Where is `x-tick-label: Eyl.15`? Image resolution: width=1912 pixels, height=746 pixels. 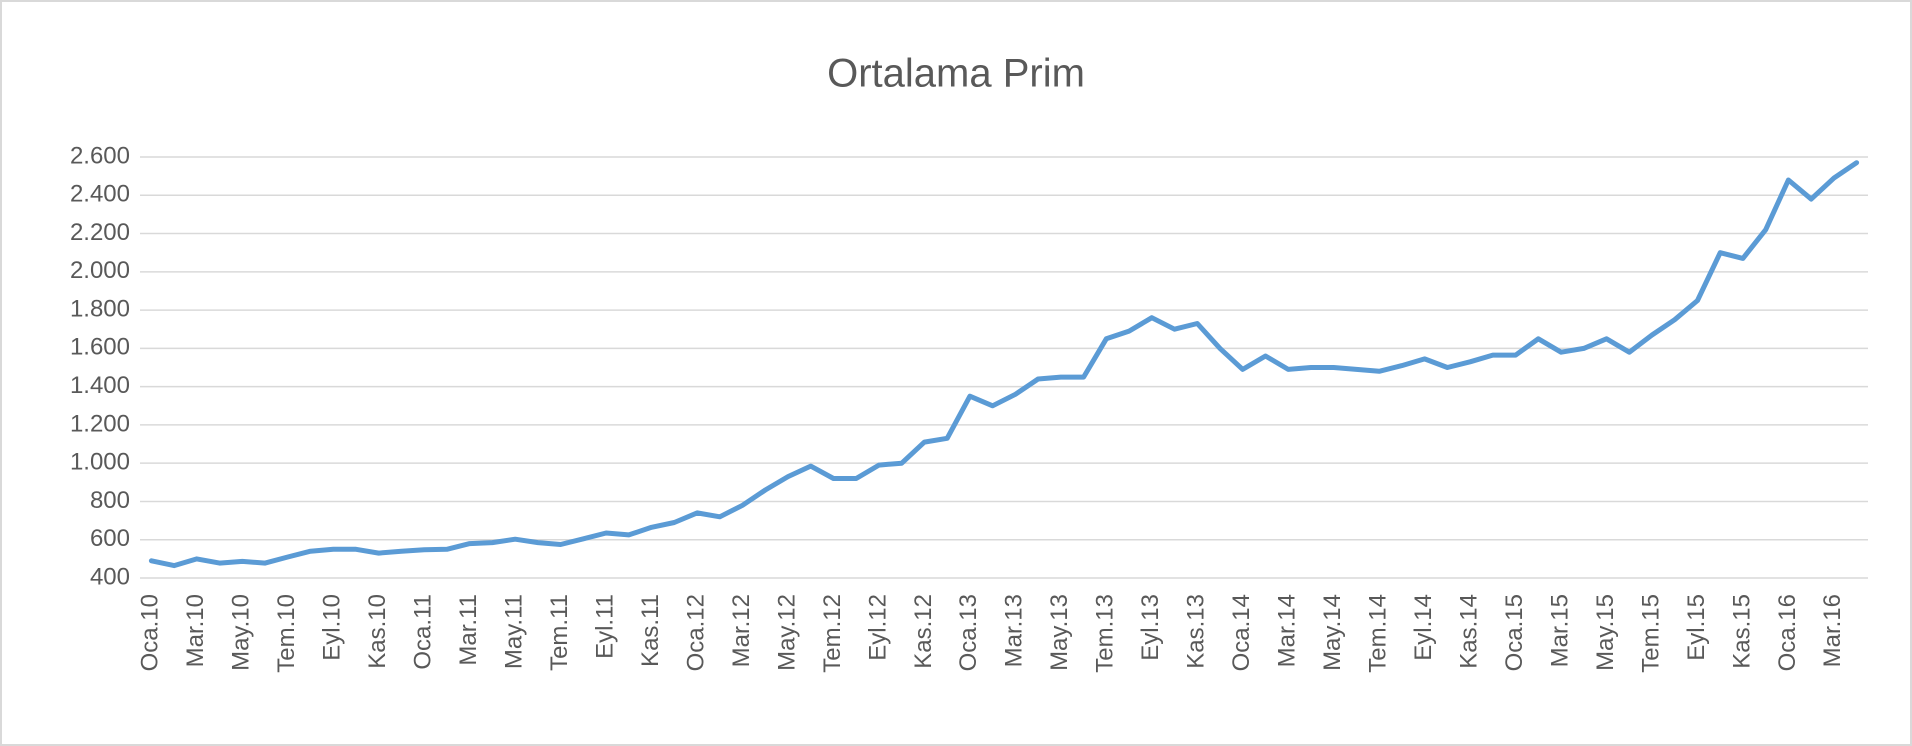 x-tick-label: Eyl.15 is located at coordinates (1696, 627).